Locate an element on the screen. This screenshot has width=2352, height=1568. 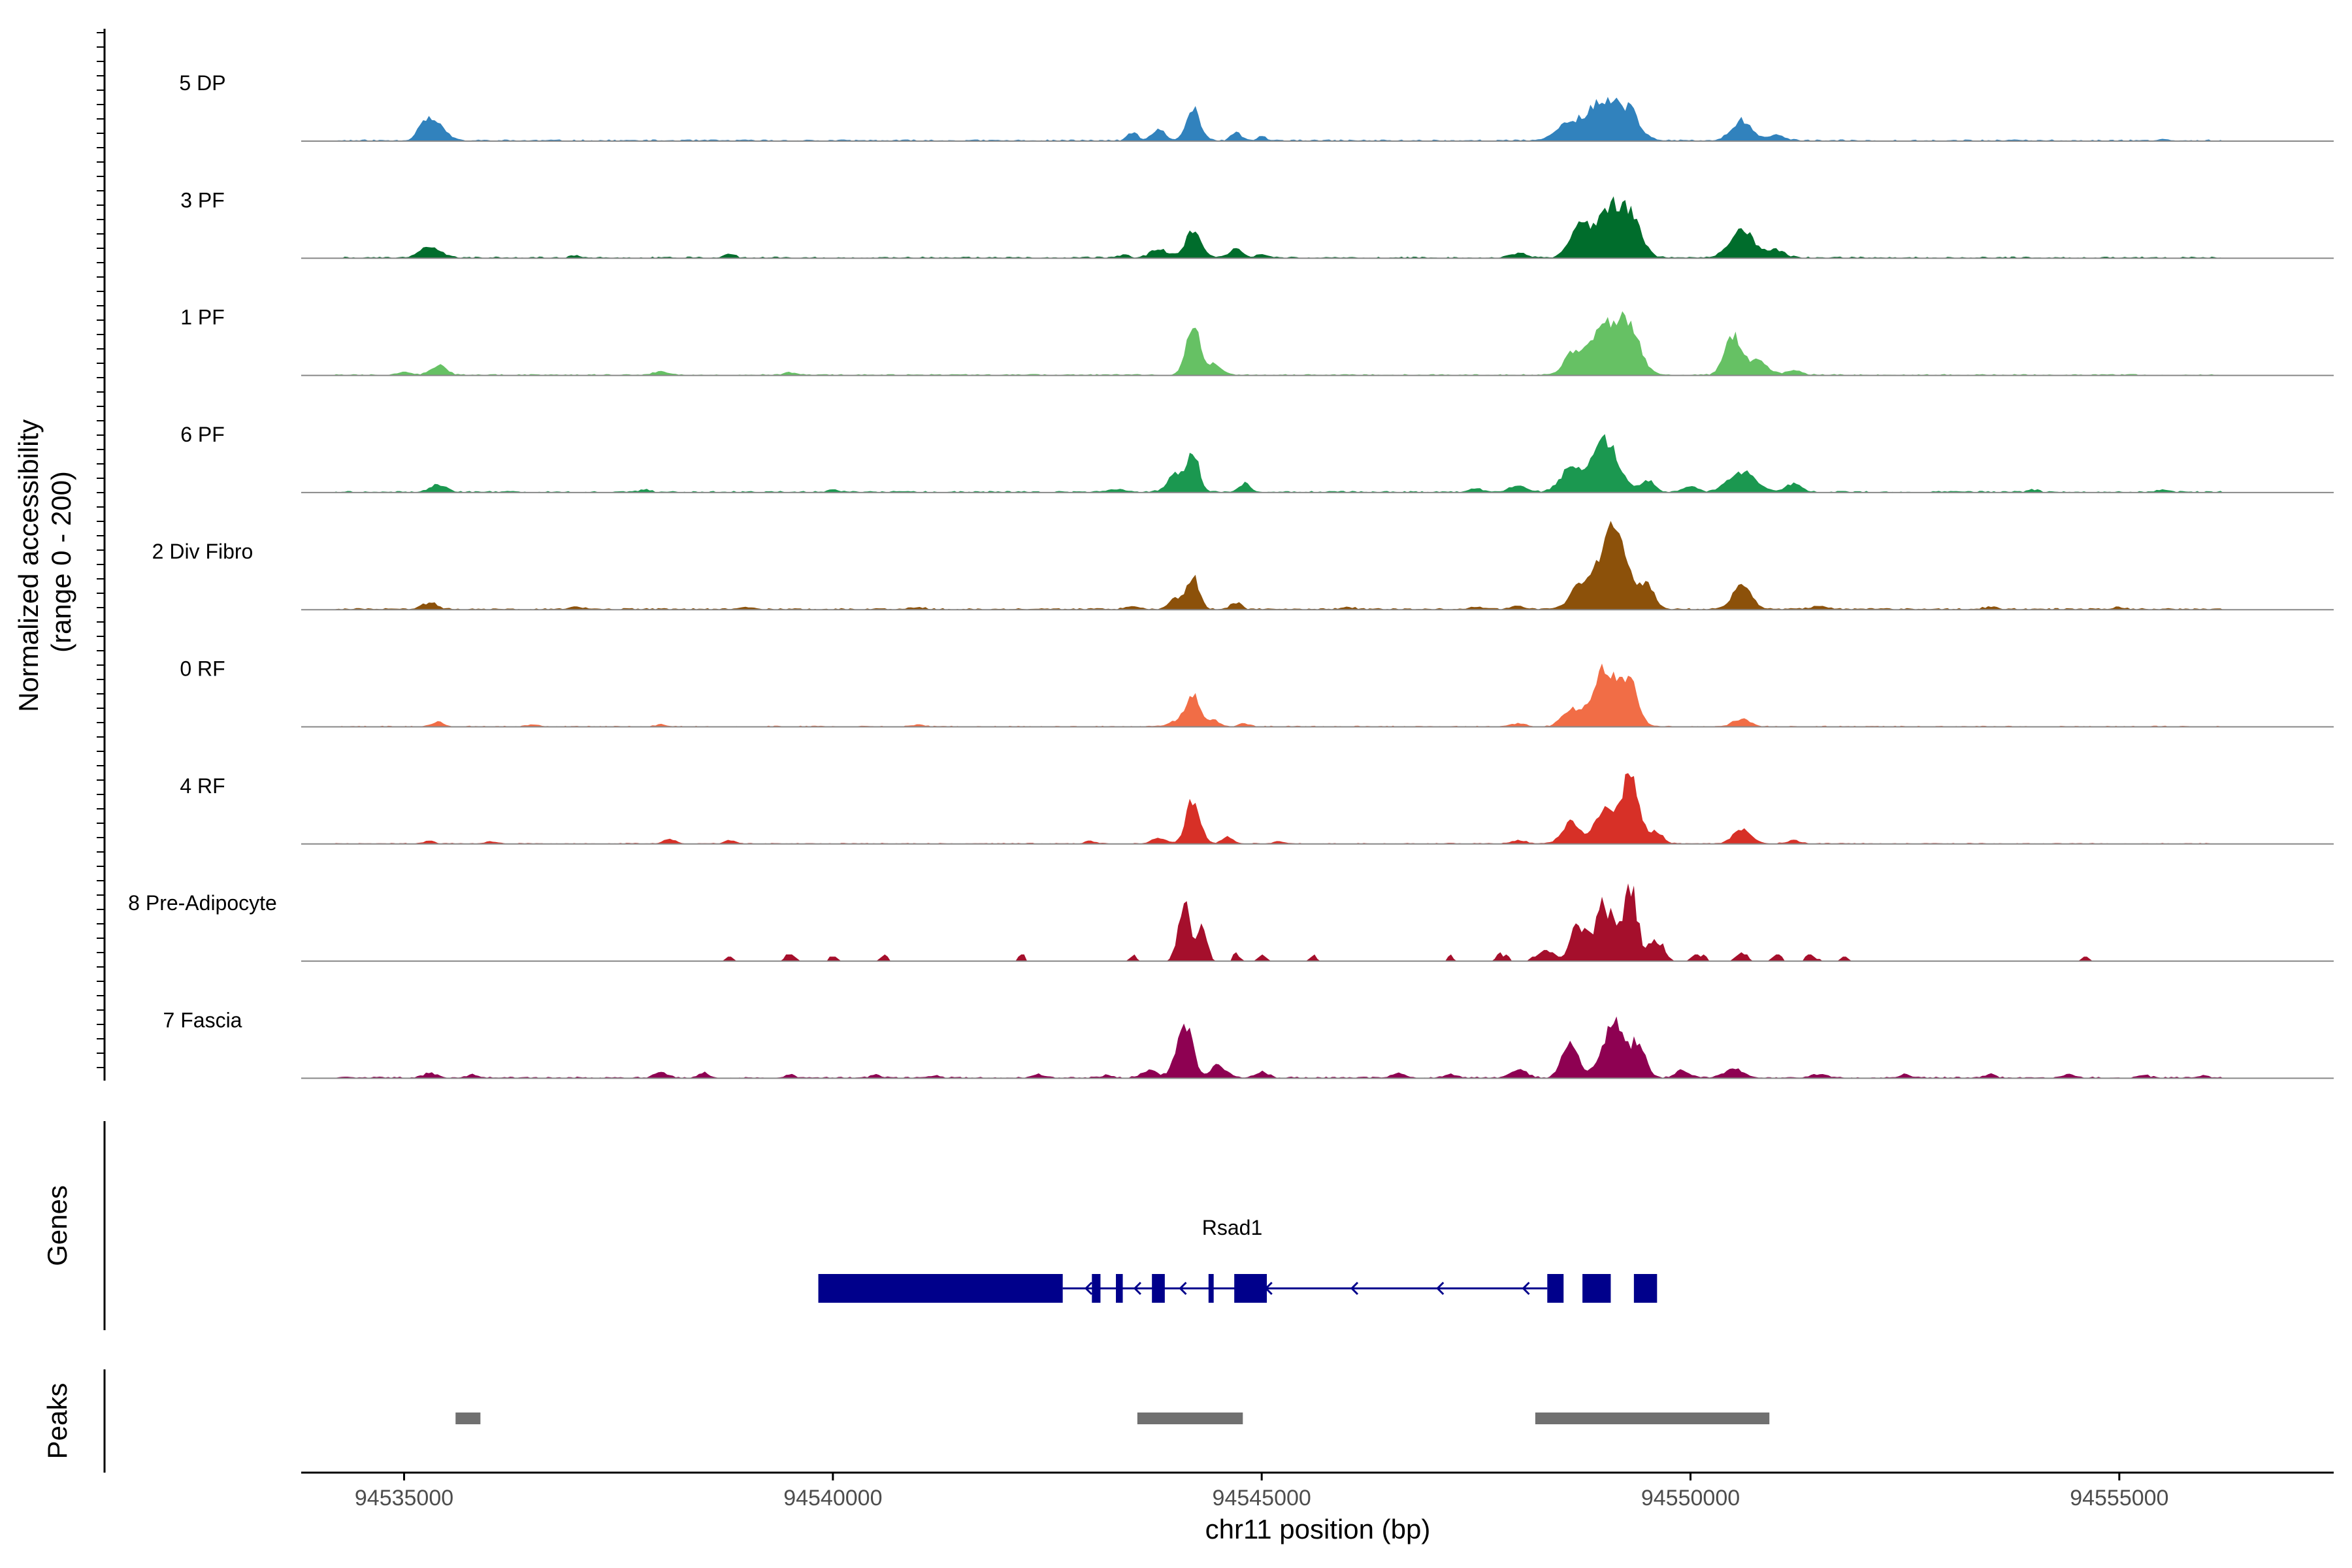
track-label: 3 PF is located at coordinates (202, 200).